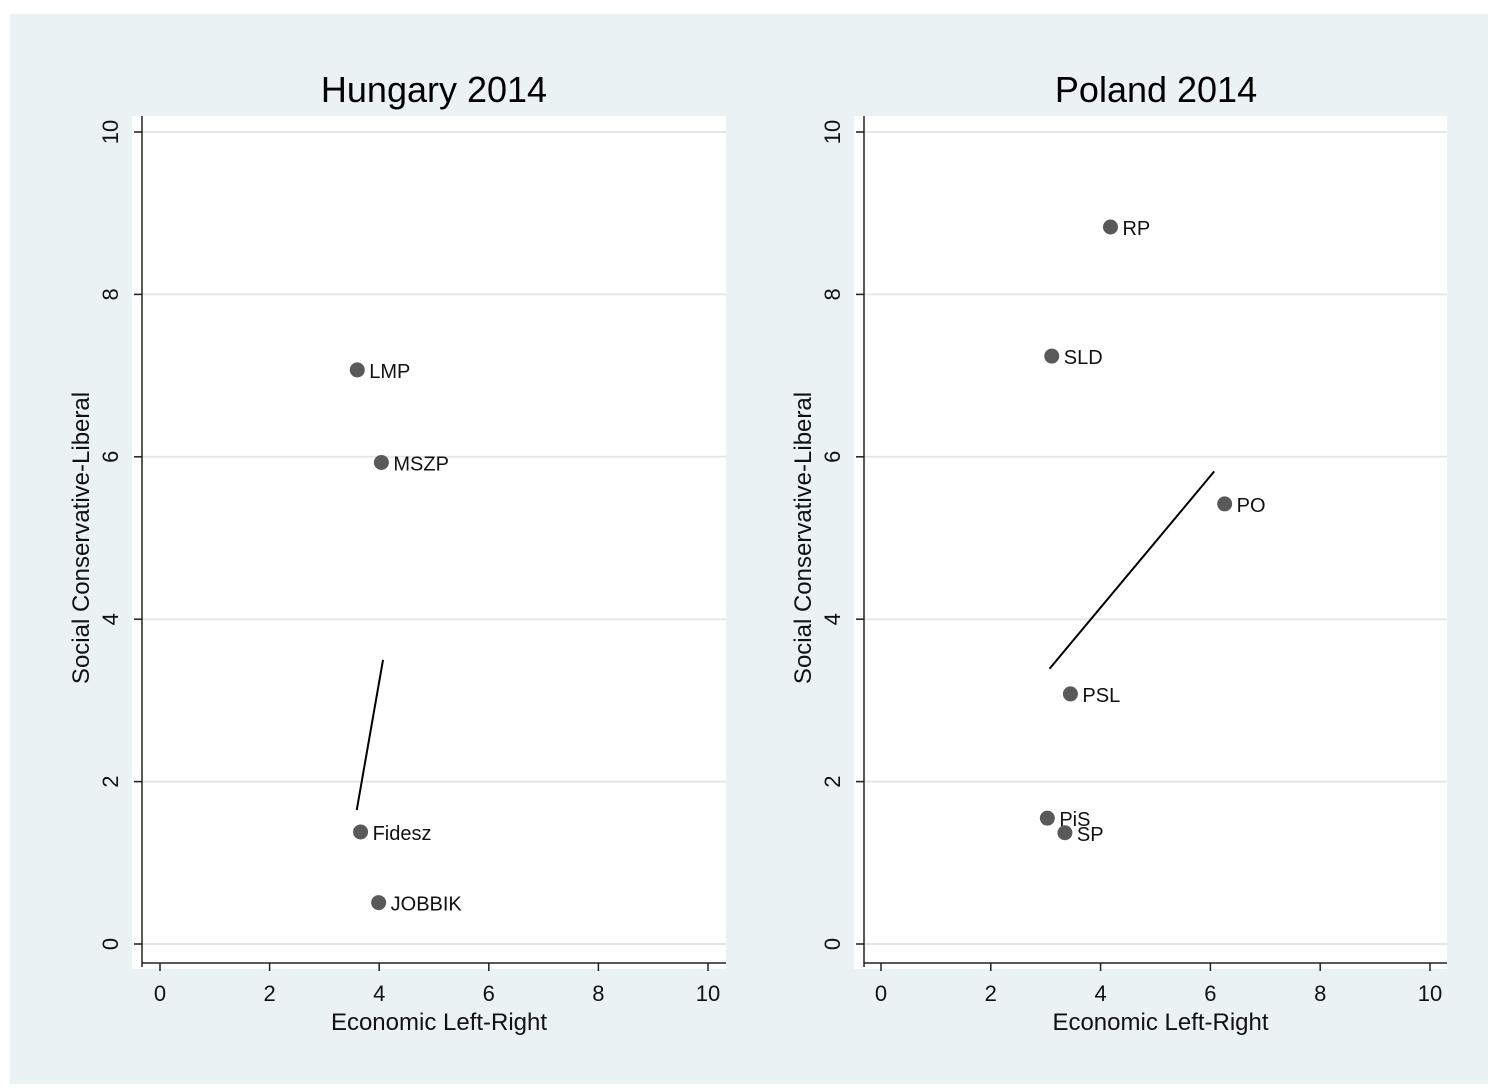 Image resolution: width=1492 pixels, height=1088 pixels. I want to click on poland-y-tick-label: 8, so click(832, 294).